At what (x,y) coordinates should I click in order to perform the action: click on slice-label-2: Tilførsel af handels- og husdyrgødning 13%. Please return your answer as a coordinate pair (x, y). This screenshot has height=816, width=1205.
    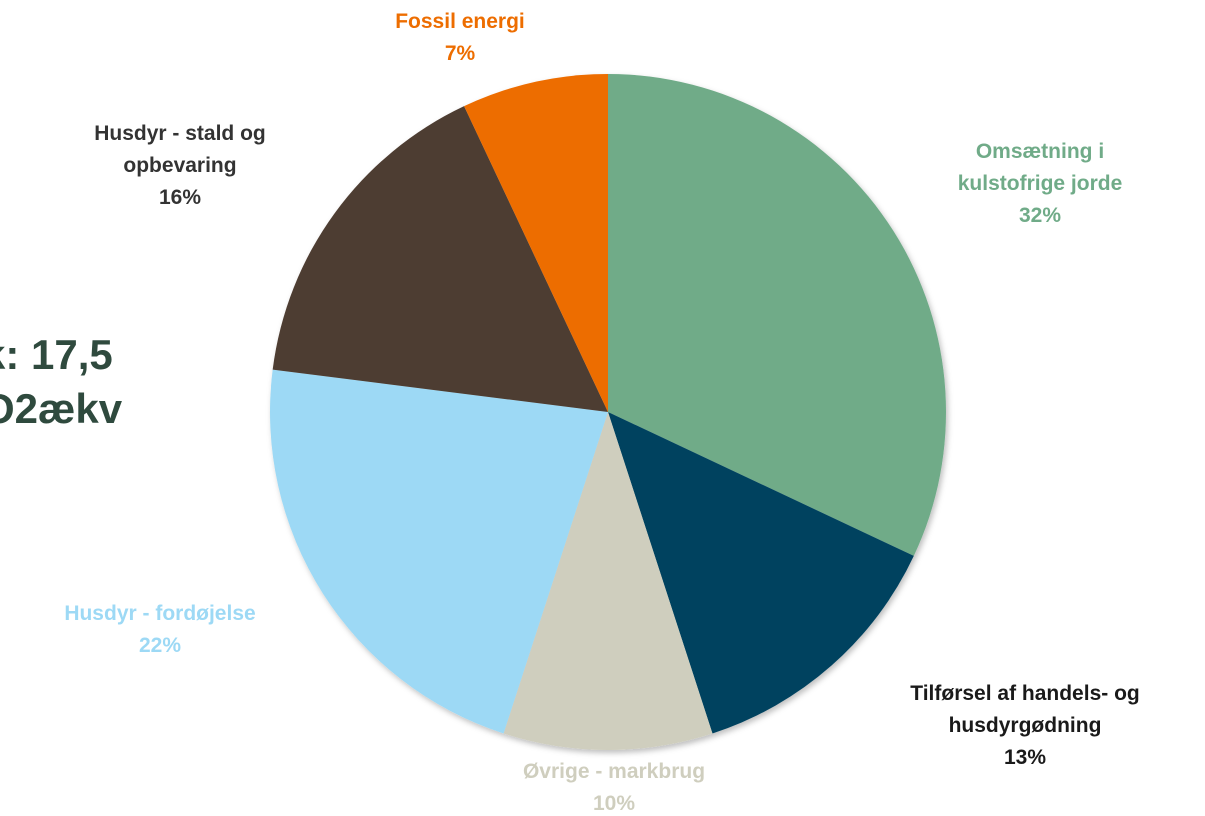
    Looking at the image, I should click on (1024, 725).